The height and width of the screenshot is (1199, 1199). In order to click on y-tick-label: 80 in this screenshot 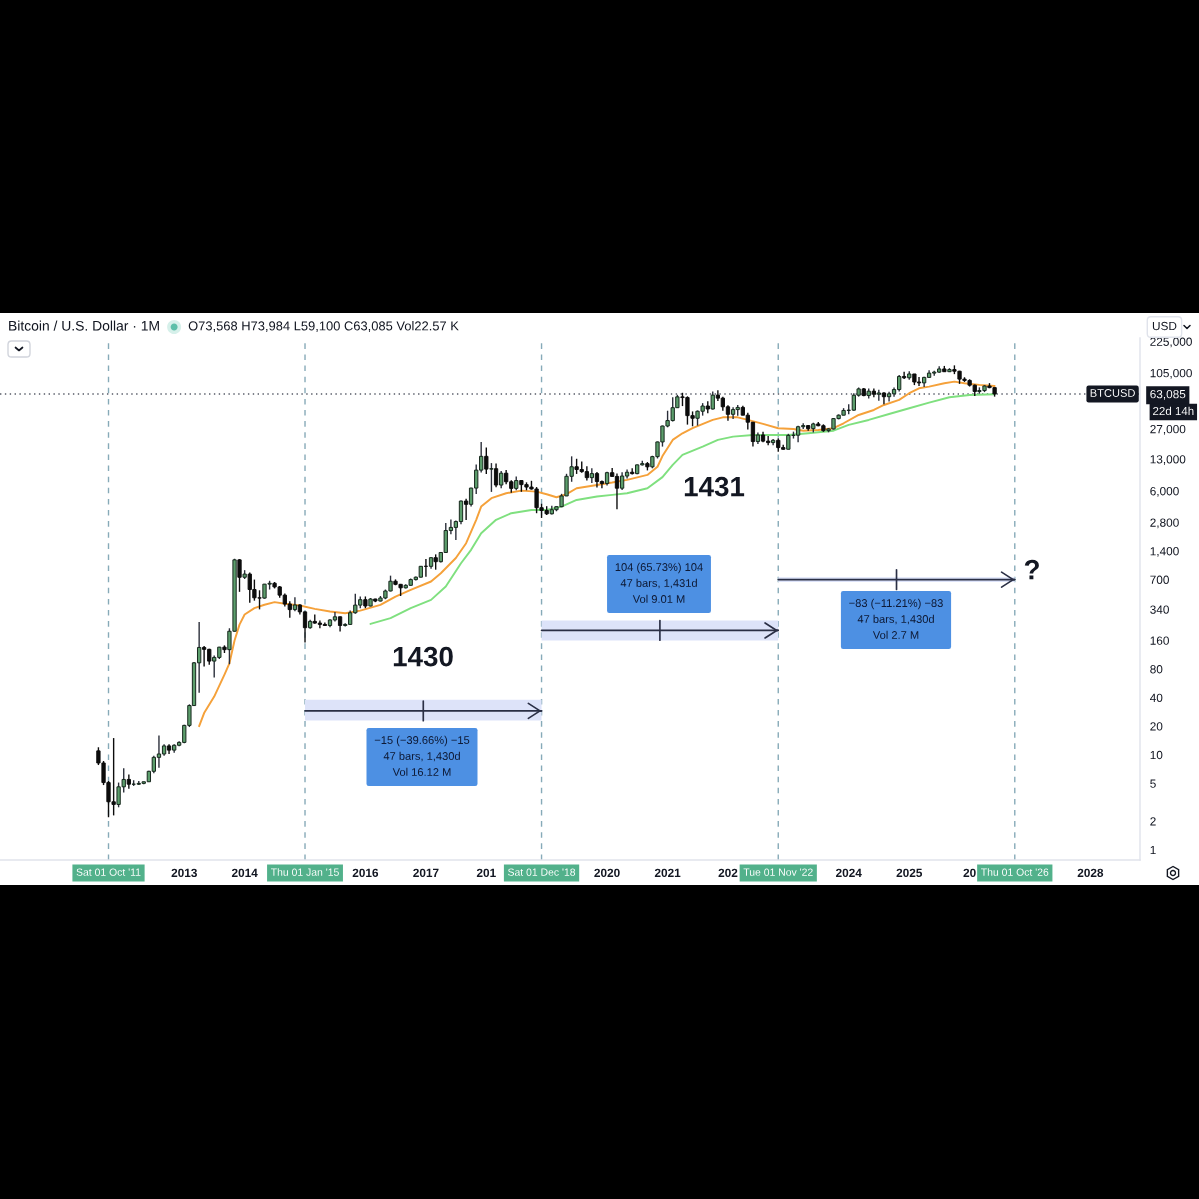, I will do `click(1156, 669)`.